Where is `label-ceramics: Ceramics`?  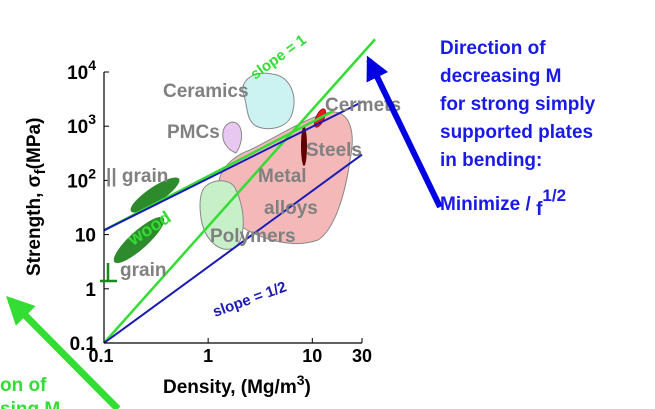
label-ceramics: Ceramics is located at coordinates (206, 91).